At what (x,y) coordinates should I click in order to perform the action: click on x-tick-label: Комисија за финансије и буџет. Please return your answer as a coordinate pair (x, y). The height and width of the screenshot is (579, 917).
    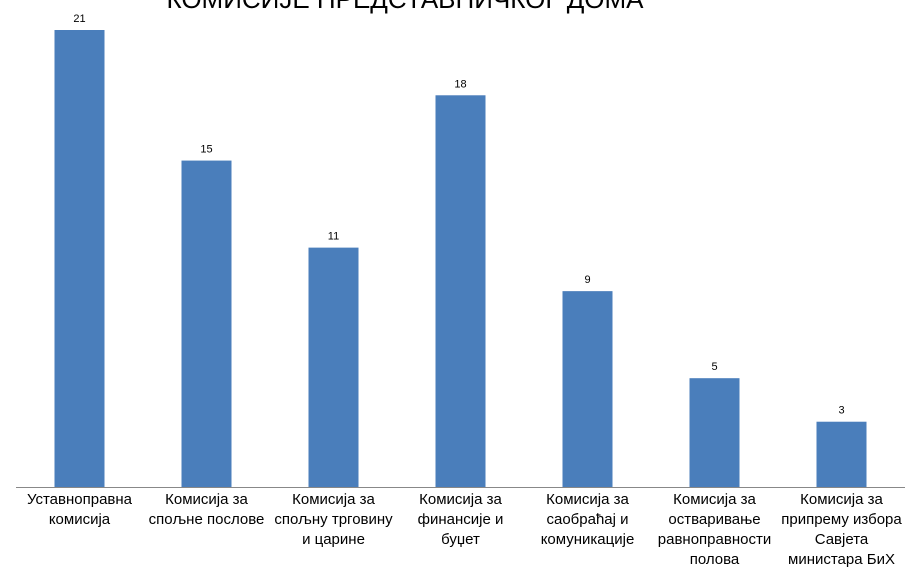
    Looking at the image, I should click on (460, 519).